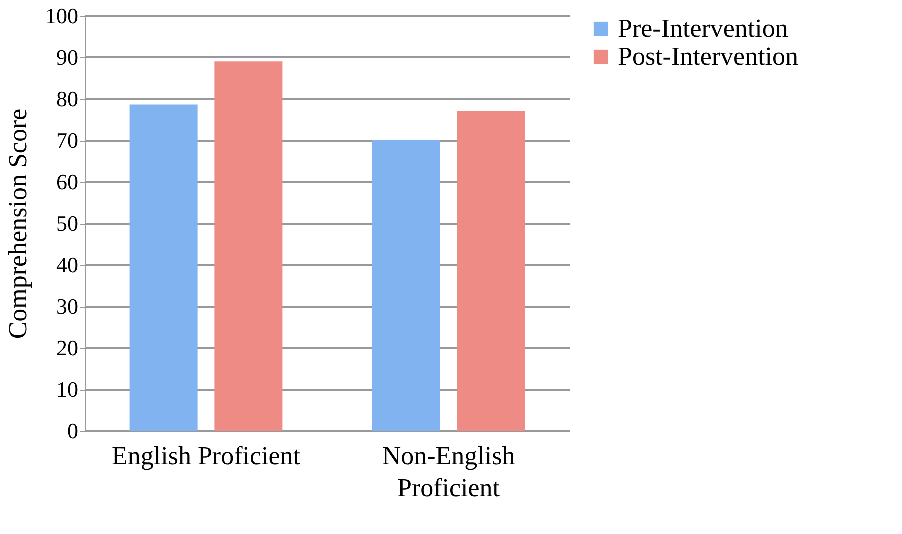  Describe the element at coordinates (708, 56) in the screenshot. I see `legend-label: Post-Intervention` at that location.